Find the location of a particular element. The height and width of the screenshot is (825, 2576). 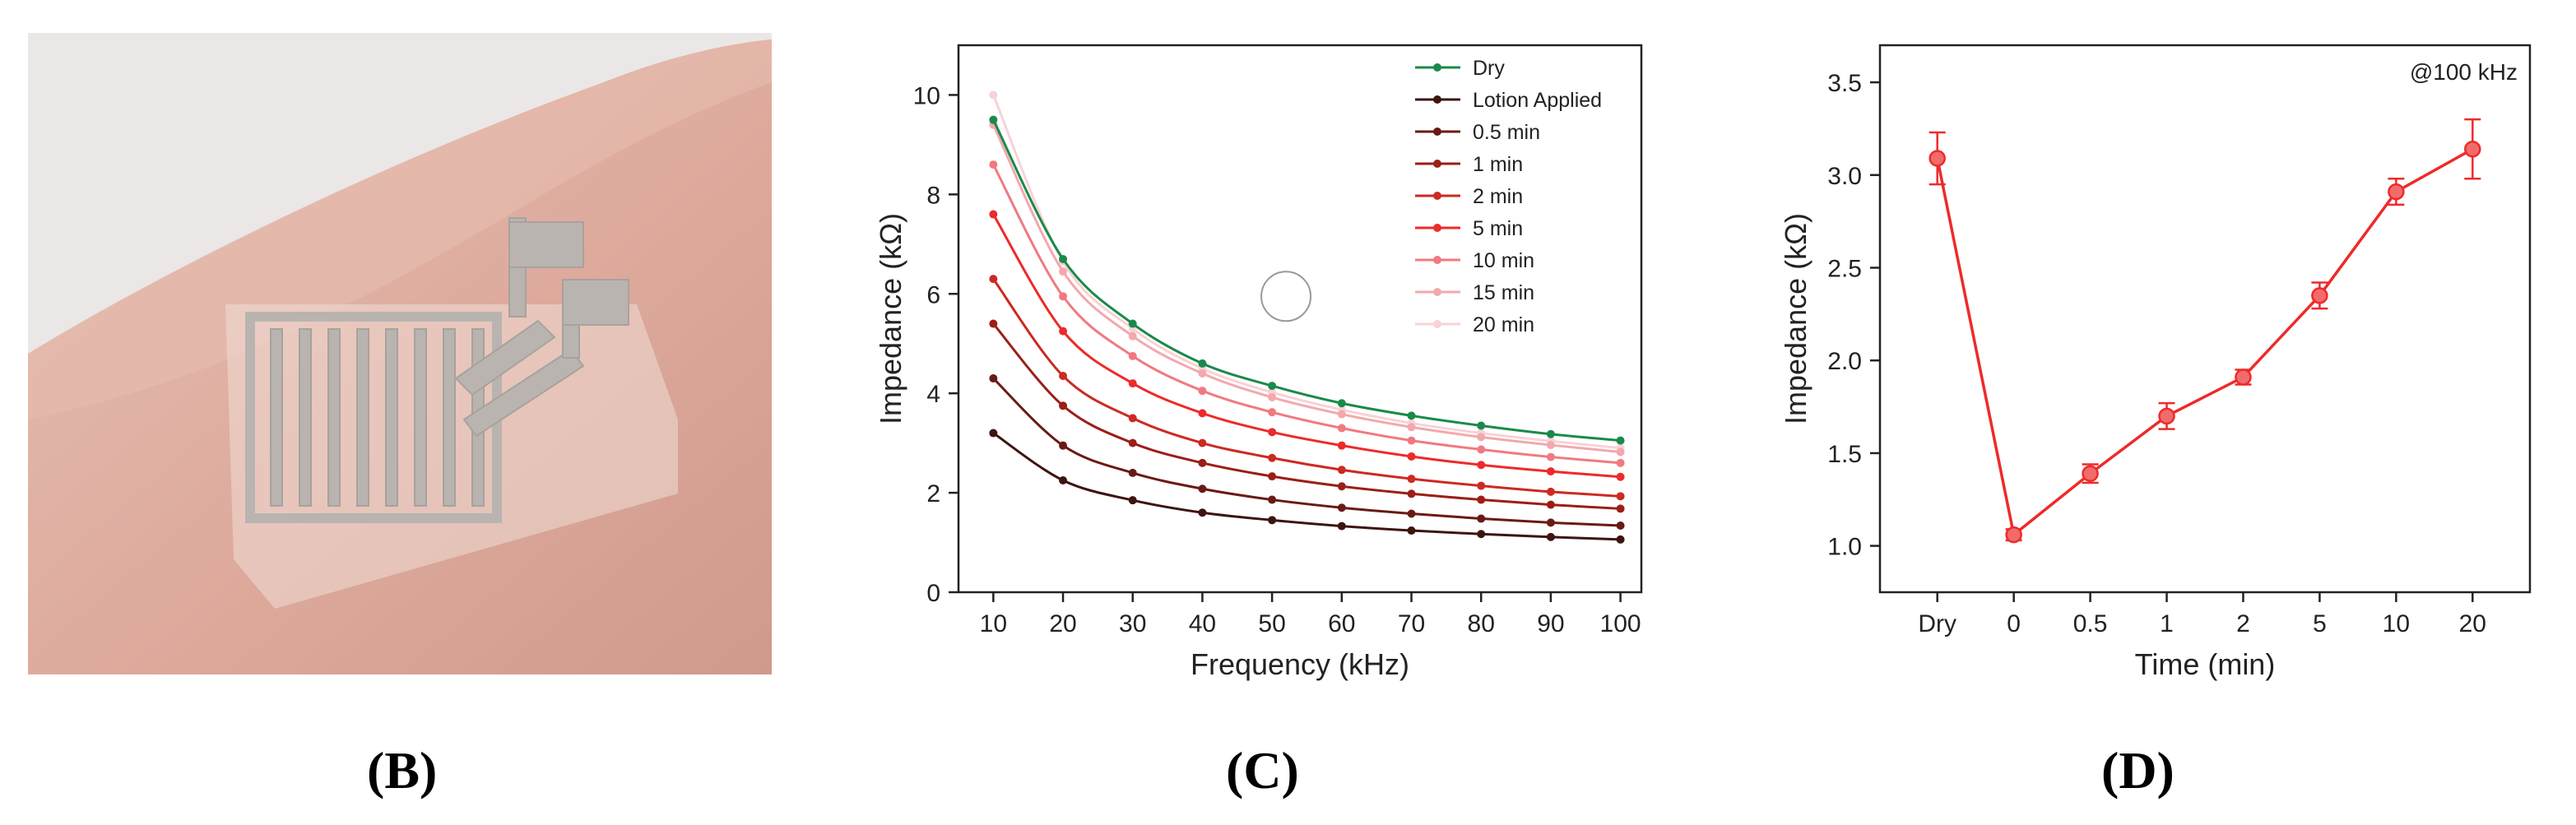

series-line-0-5-min is located at coordinates (1307, 452).